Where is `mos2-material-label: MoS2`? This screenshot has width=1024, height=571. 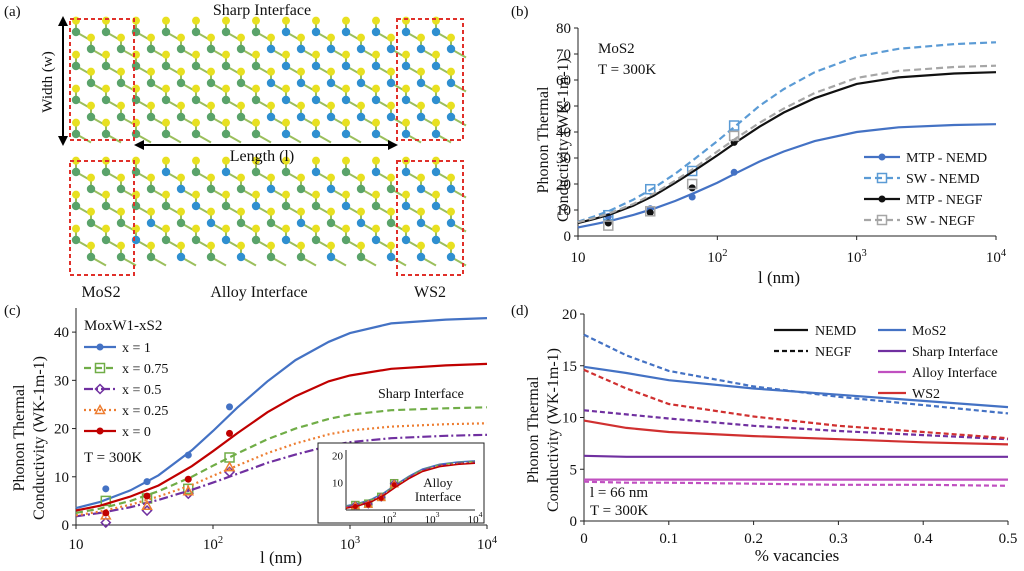 mos2-material-label: MoS2 is located at coordinates (100, 292).